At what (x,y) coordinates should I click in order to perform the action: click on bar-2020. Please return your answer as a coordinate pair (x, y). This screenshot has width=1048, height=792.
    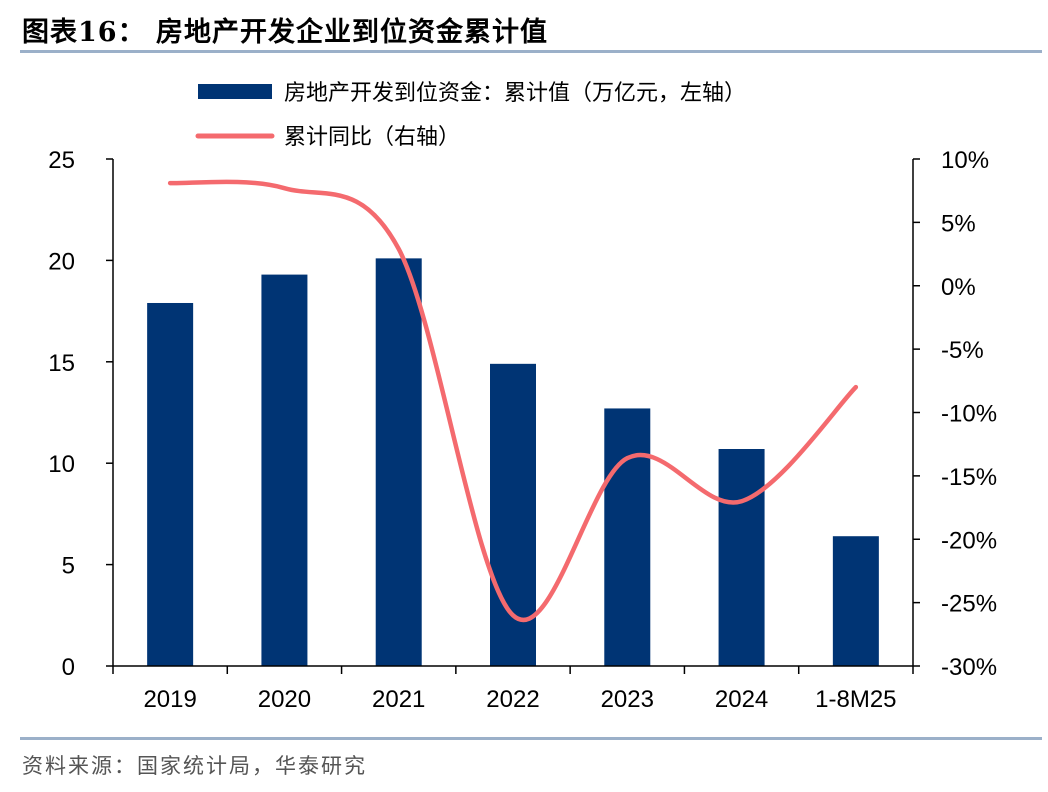
    Looking at the image, I should click on (284, 470).